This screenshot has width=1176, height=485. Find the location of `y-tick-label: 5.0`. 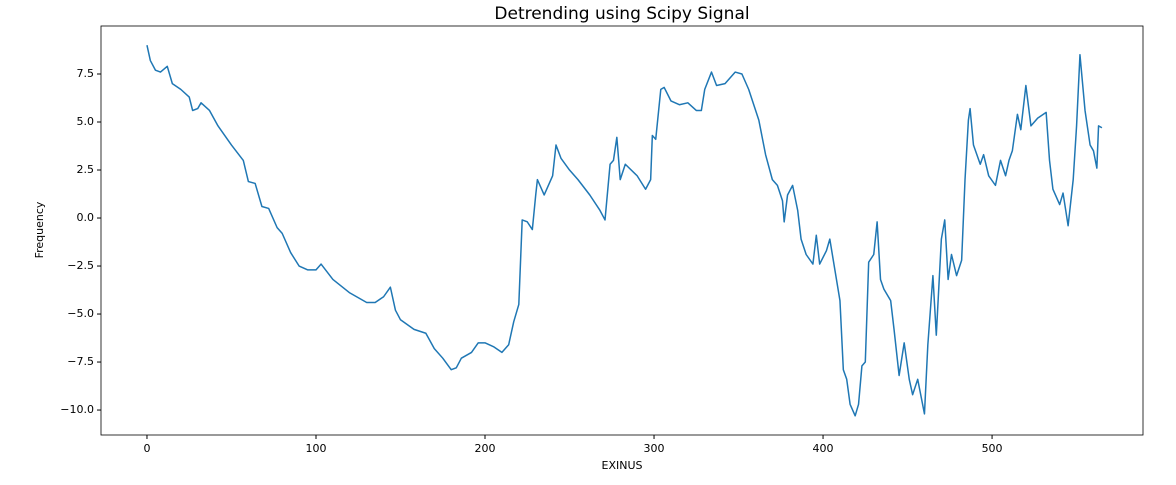

y-tick-label: 5.0 is located at coordinates (86, 121).